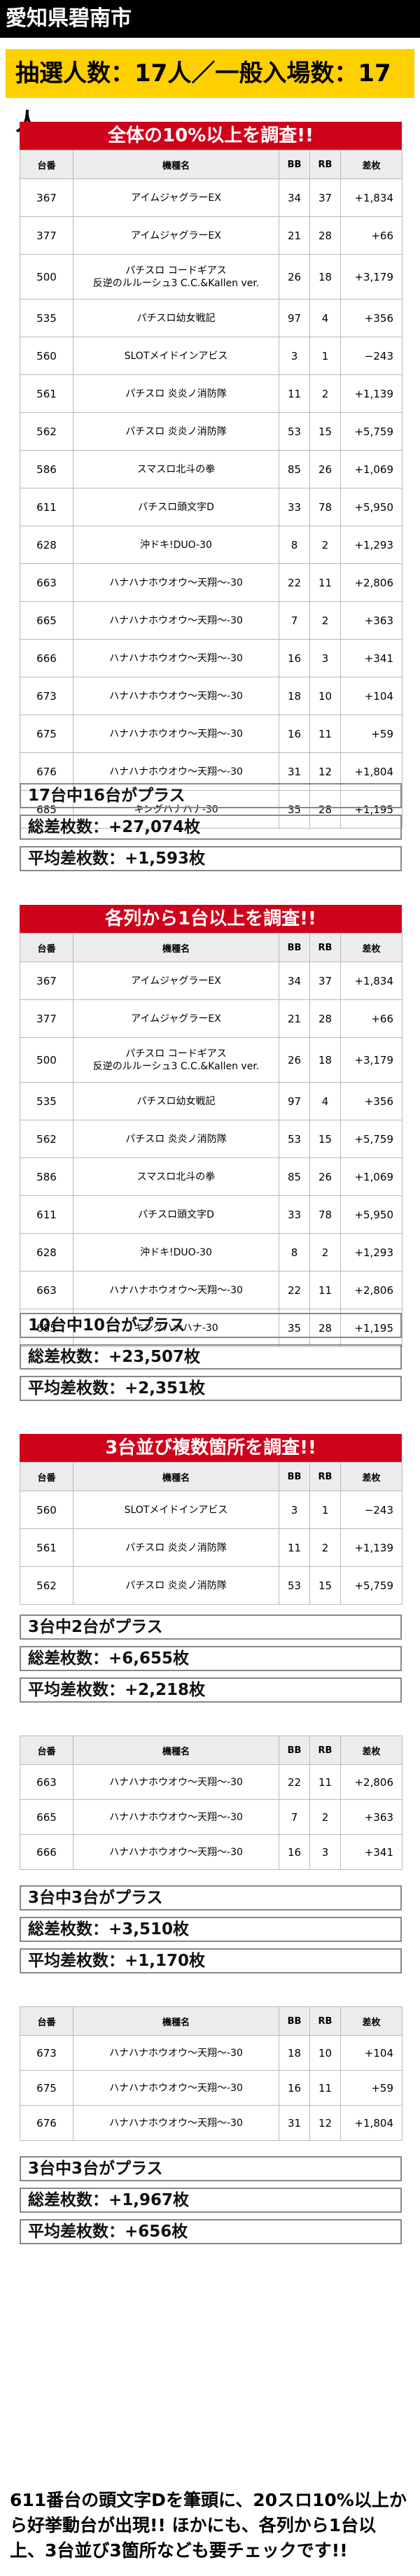 Image resolution: width=420 pixels, height=2576 pixels. Describe the element at coordinates (47, 947) in the screenshot. I see `column-header: 台番` at that location.